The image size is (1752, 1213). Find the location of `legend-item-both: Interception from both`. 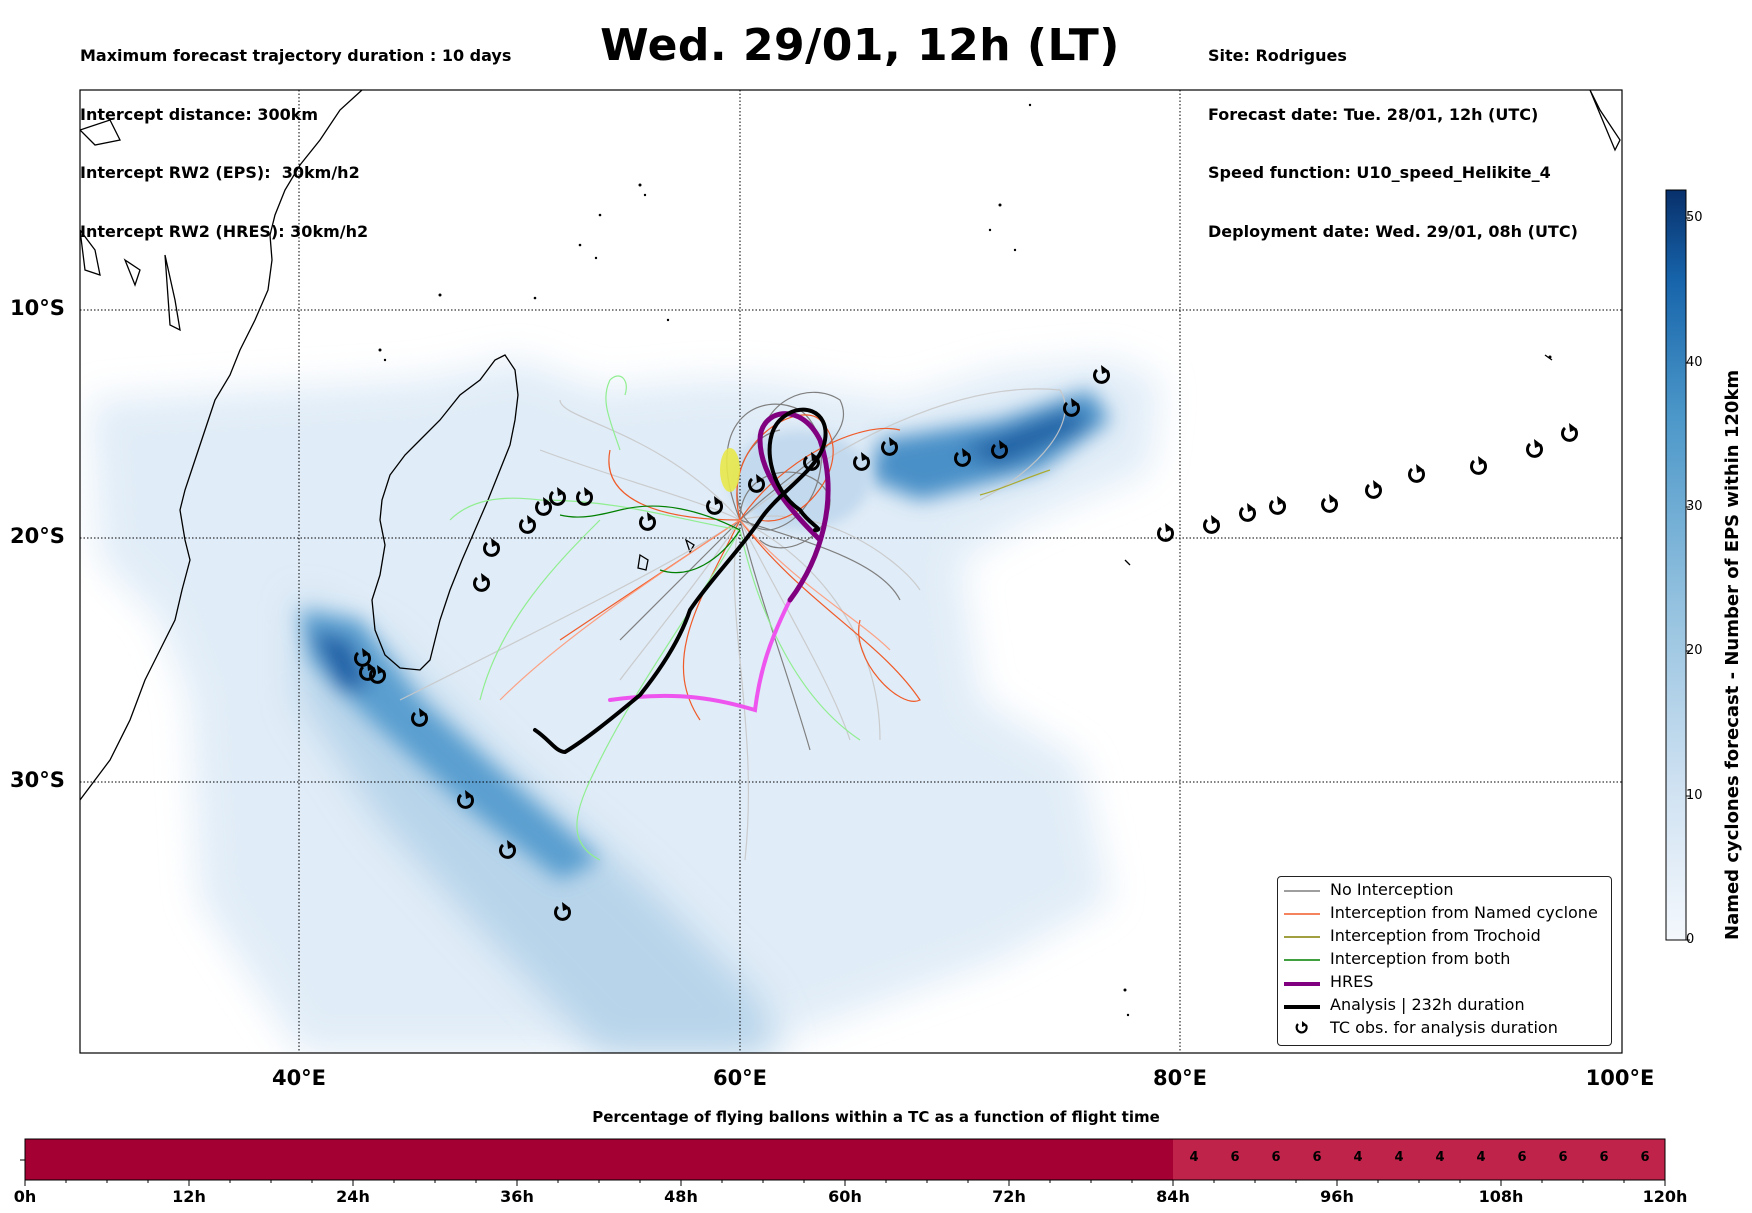

legend-item-both: Interception from both is located at coordinates (1444, 959).